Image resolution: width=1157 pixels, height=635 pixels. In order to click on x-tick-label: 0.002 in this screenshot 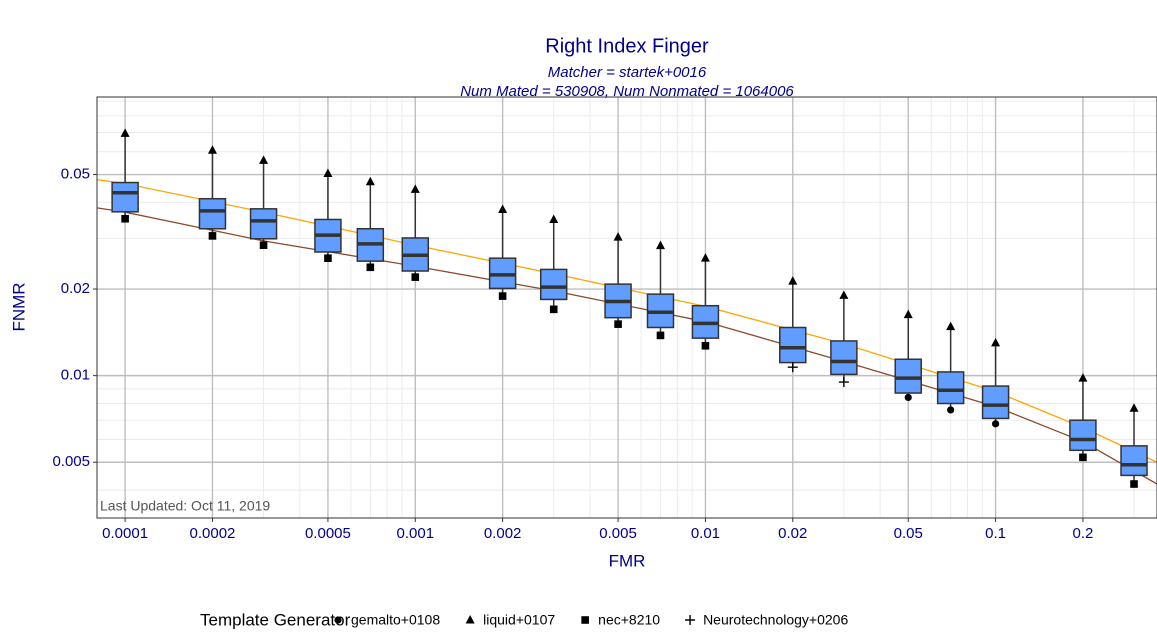, I will do `click(503, 533)`.